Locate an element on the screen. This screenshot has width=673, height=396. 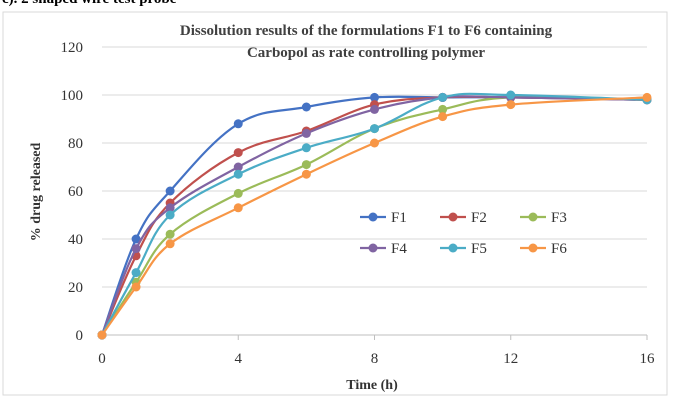
legend-item-f3: F3 is located at coordinates (543, 218).